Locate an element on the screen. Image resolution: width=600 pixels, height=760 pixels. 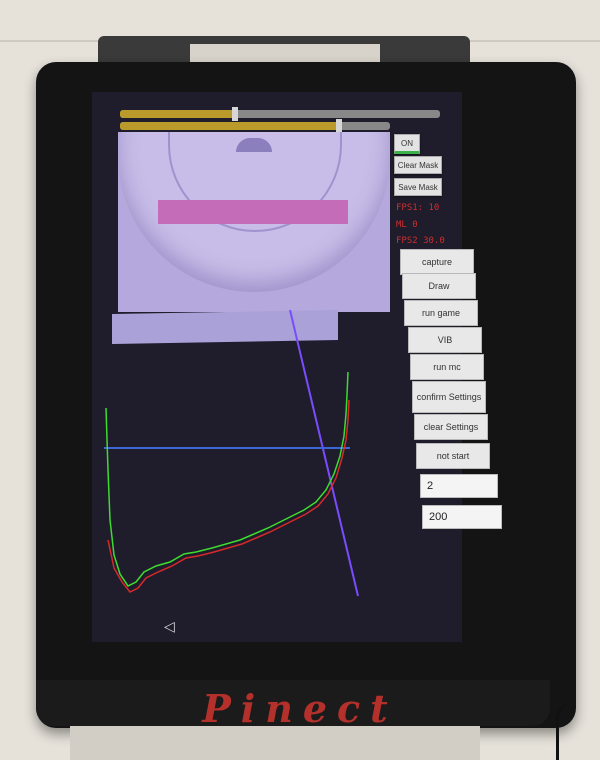
ml-readout: ML 0 is located at coordinates (407, 225).